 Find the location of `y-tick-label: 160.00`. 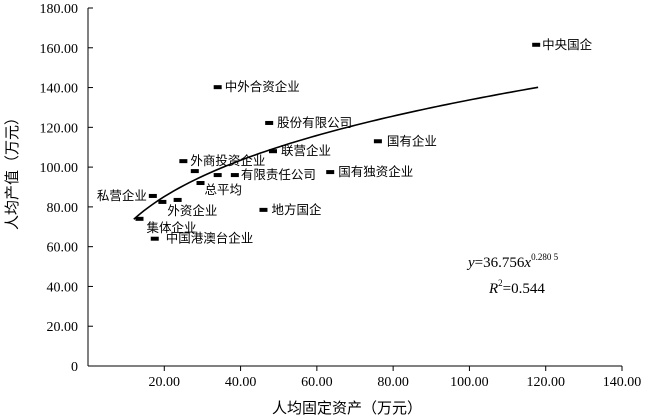

y-tick-label: 160.00 is located at coordinates (59, 49).